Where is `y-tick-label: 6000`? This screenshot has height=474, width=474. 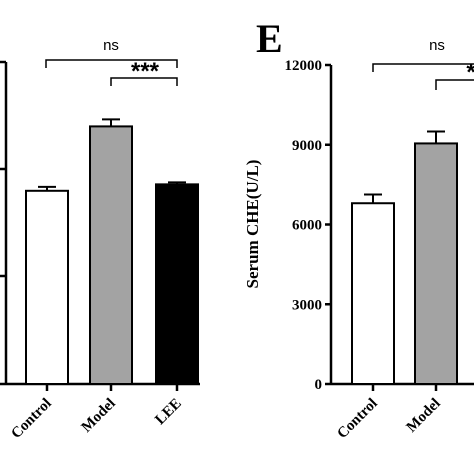
y-tick-label: 6000 is located at coordinates (307, 226).